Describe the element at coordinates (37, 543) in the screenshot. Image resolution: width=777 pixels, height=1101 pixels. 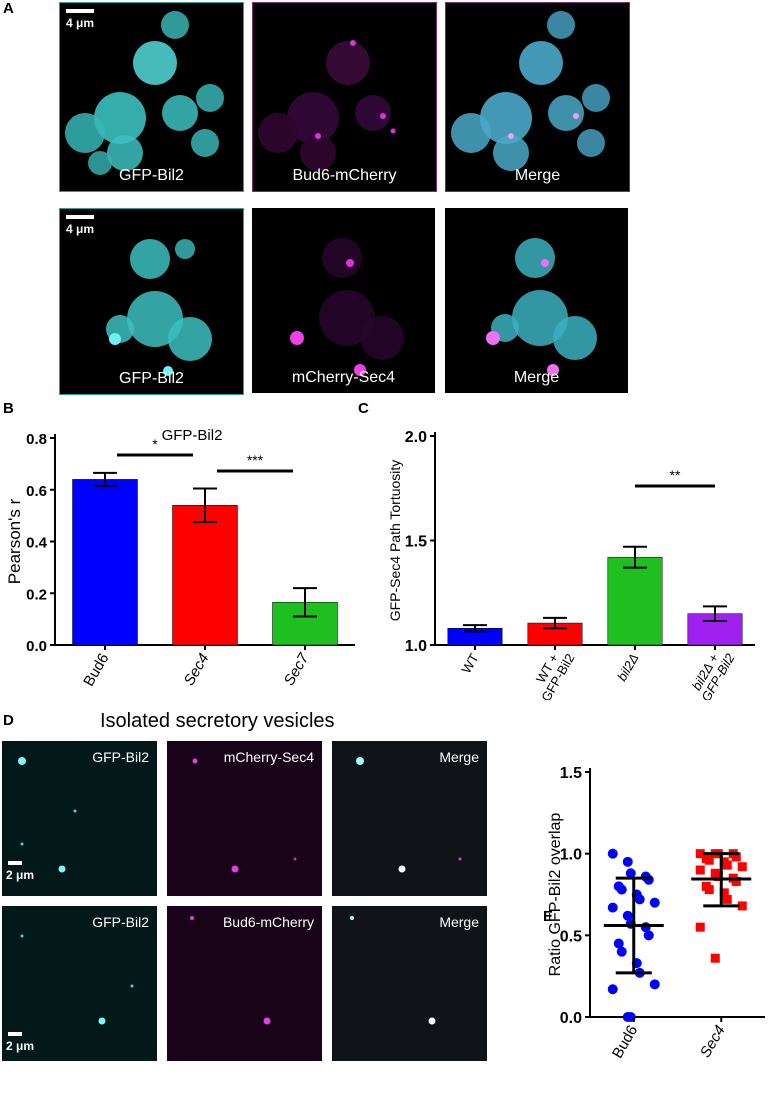
I see `y-tick-label: 0.4` at that location.